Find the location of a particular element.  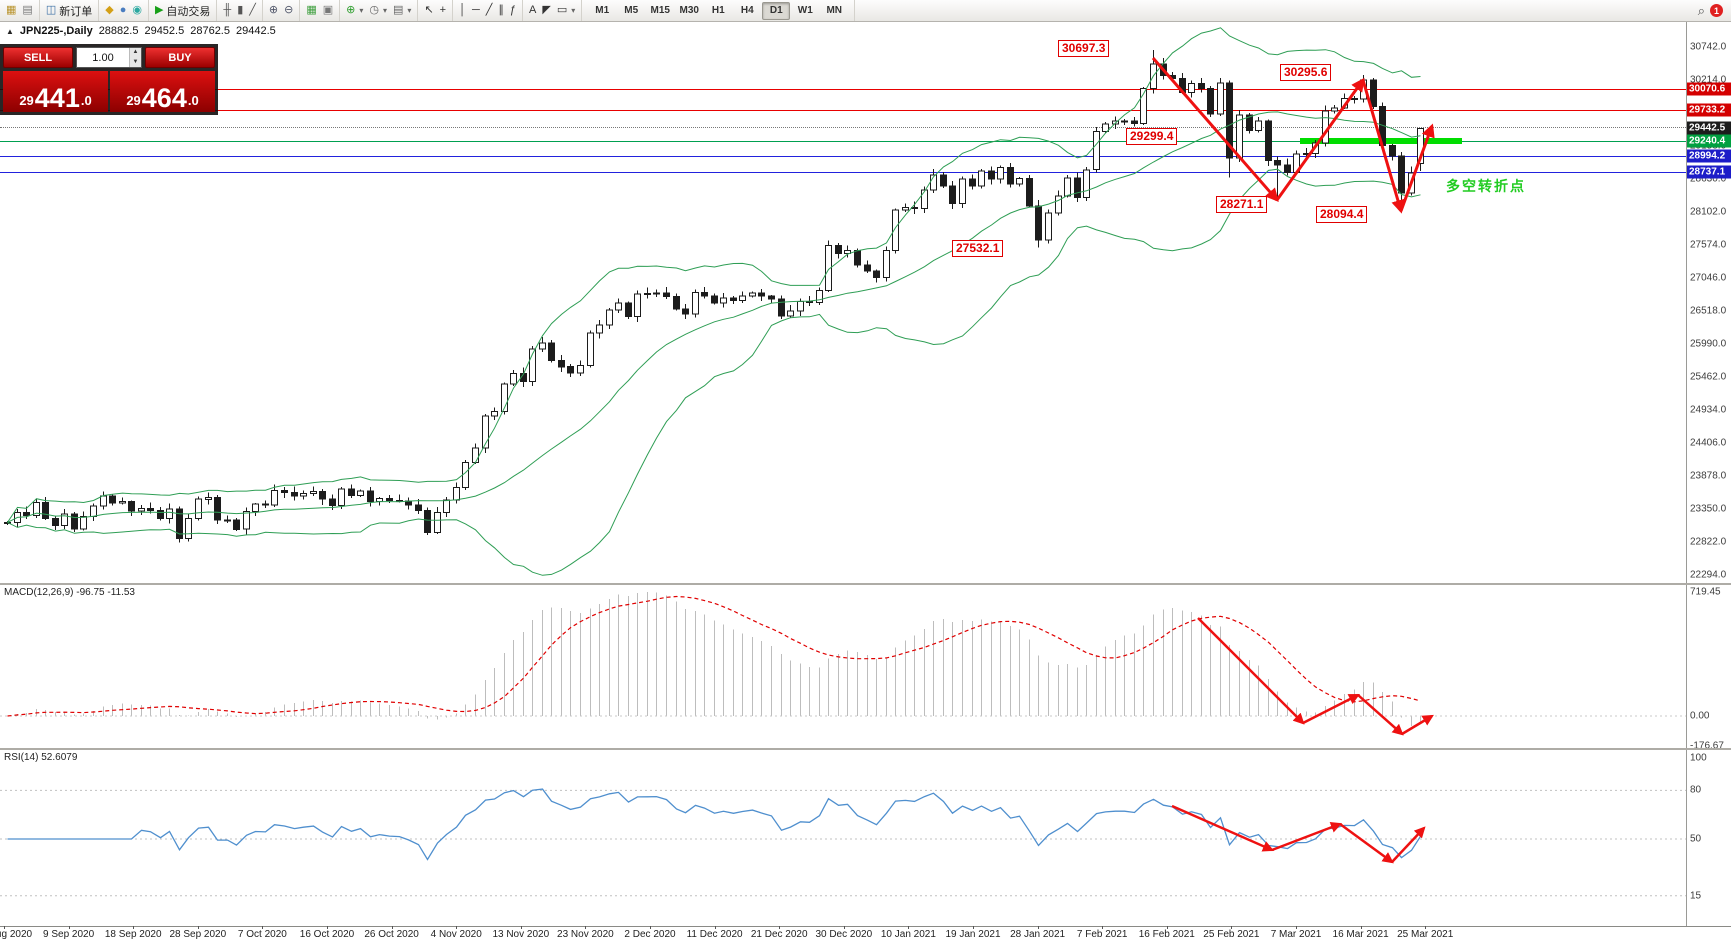

shapes-dropdown-icon: ▾ is located at coordinates (573, 10).